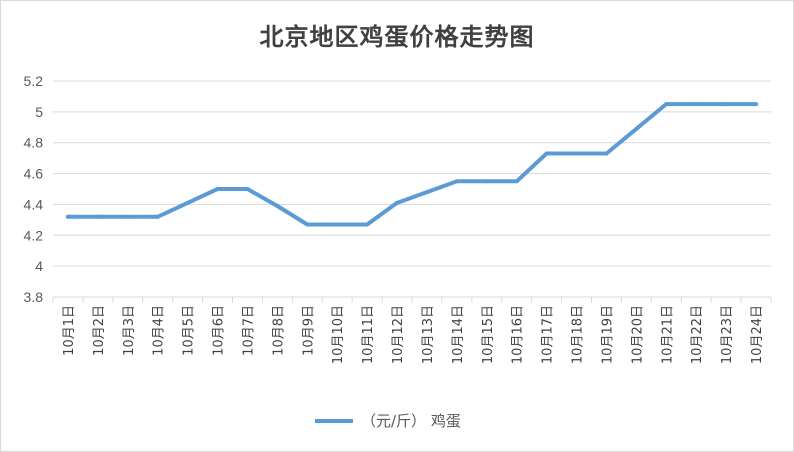 The width and height of the screenshot is (794, 452). What do you see at coordinates (308, 330) in the screenshot?
I see `x-tick-label: 10月9日` at bounding box center [308, 330].